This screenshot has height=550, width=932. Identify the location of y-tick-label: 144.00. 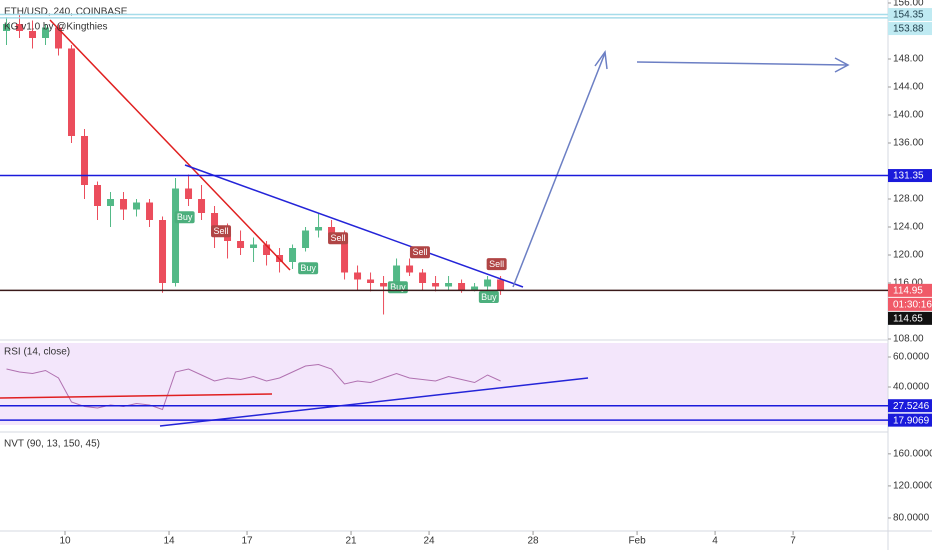
(908, 87).